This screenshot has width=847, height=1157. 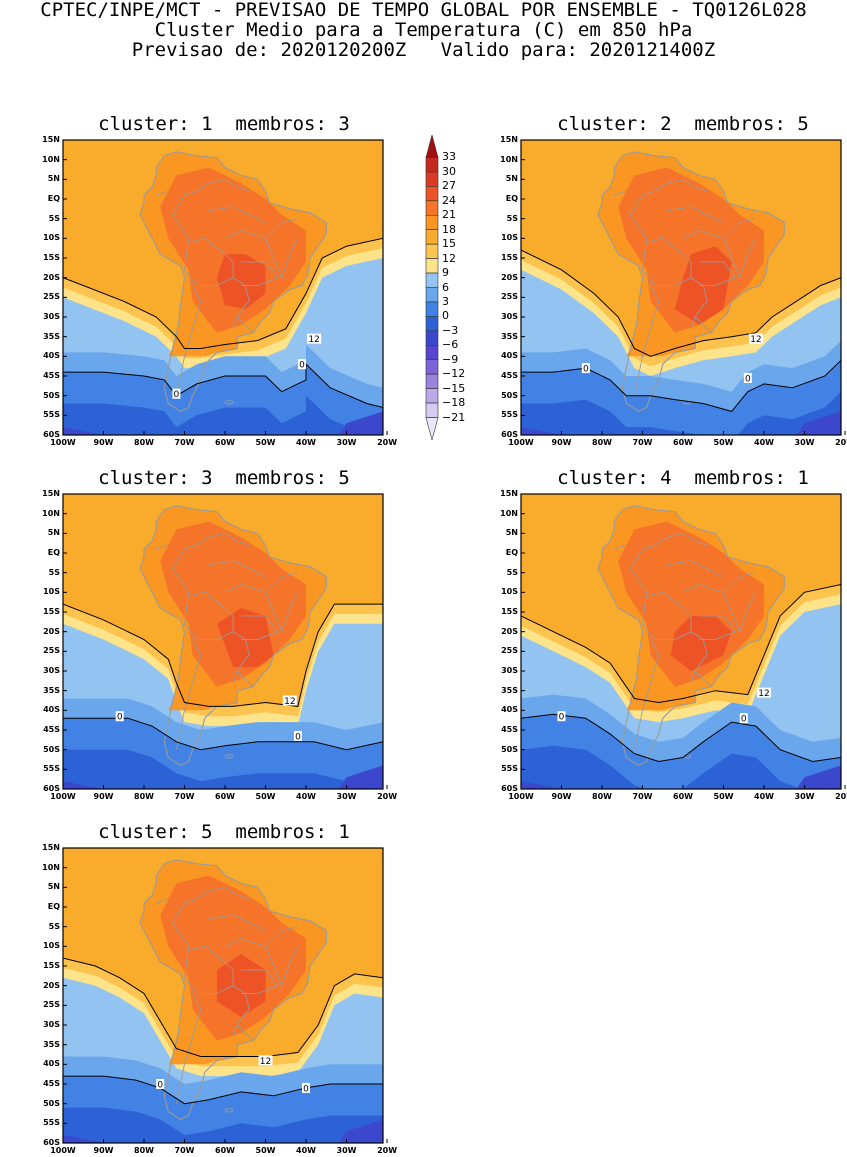 I want to click on legend-level-label: 6, so click(x=445, y=287).